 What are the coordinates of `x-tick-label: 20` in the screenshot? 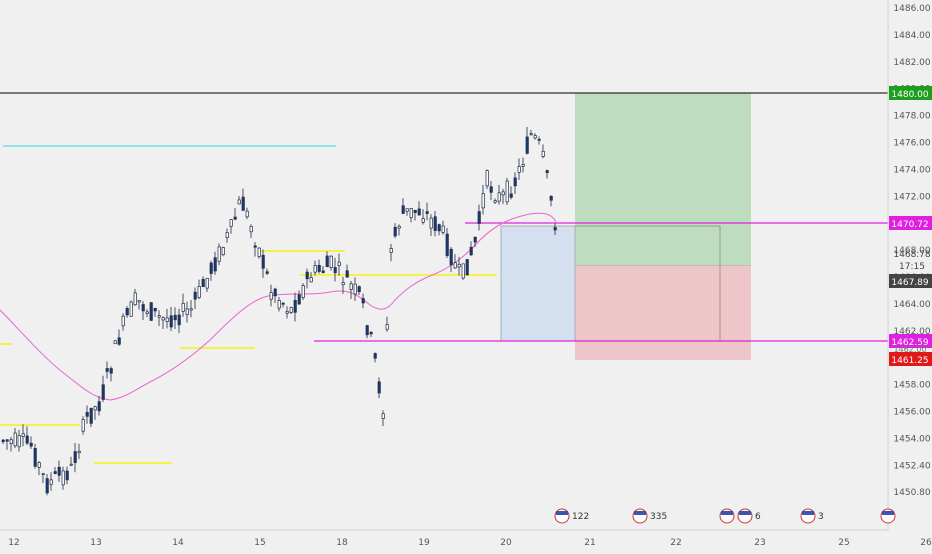 It's located at (506, 543).